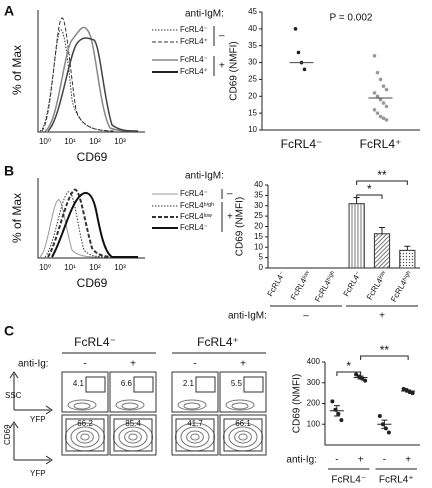 Image resolution: width=432 pixels, height=488 pixels. I want to click on y-tick-label: 20, so click(258, 226).